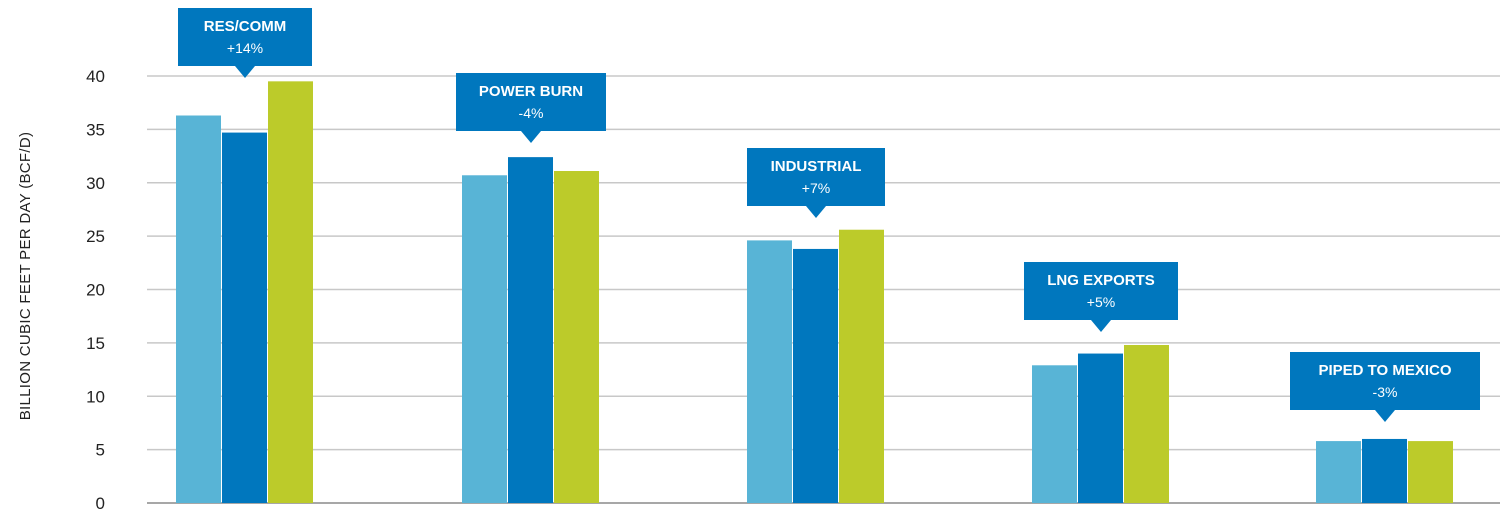 The image size is (1502, 512). What do you see at coordinates (95, 76) in the screenshot?
I see `y-tick-label: 40` at bounding box center [95, 76].